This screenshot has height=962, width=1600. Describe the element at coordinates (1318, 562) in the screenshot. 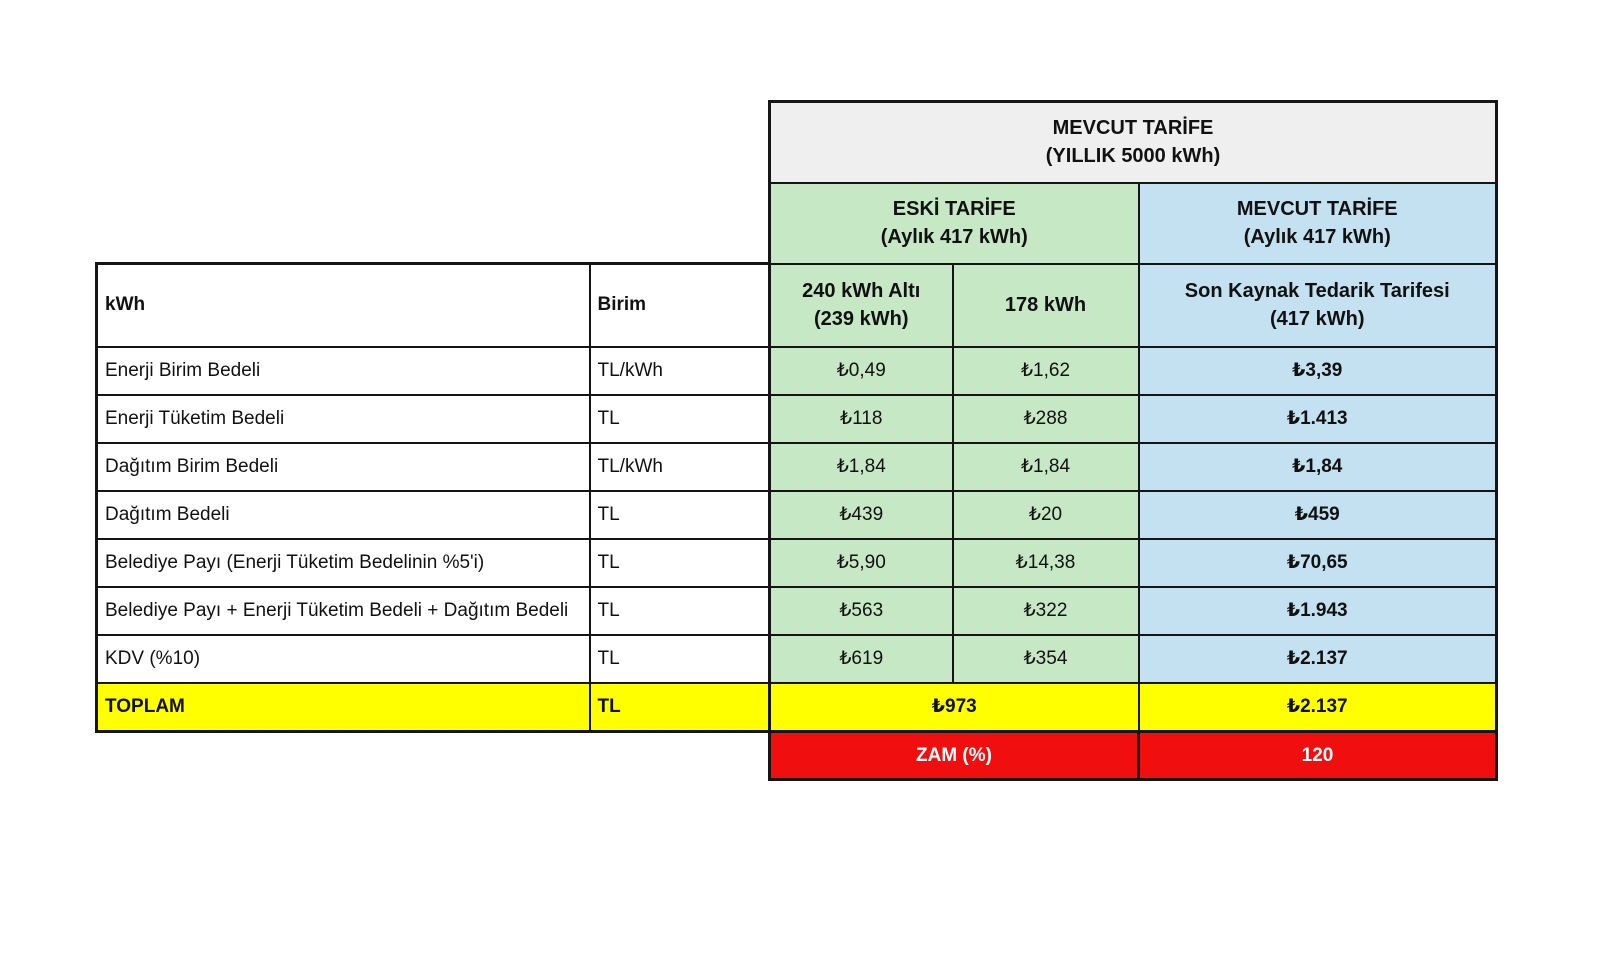

I see `value-current: ₺70,65` at that location.